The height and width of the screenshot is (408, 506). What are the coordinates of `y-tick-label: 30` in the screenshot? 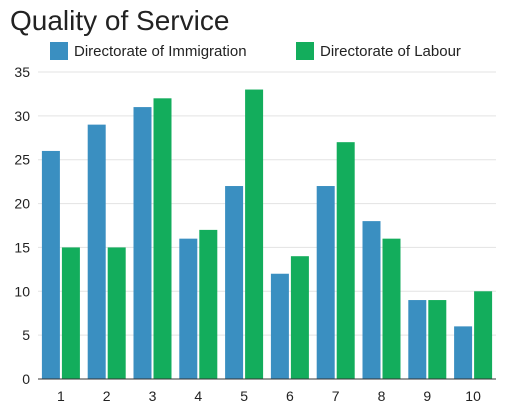 It's located at (22, 116).